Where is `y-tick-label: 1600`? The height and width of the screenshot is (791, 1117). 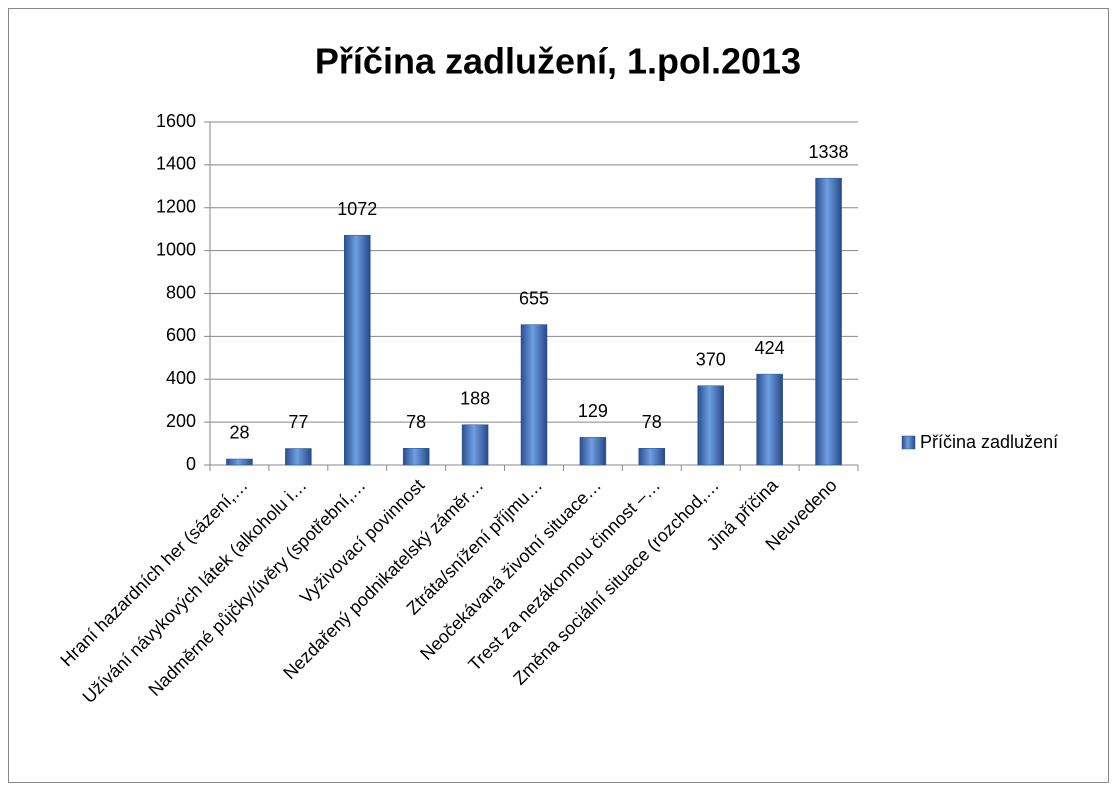 y-tick-label: 1600 is located at coordinates (176, 121).